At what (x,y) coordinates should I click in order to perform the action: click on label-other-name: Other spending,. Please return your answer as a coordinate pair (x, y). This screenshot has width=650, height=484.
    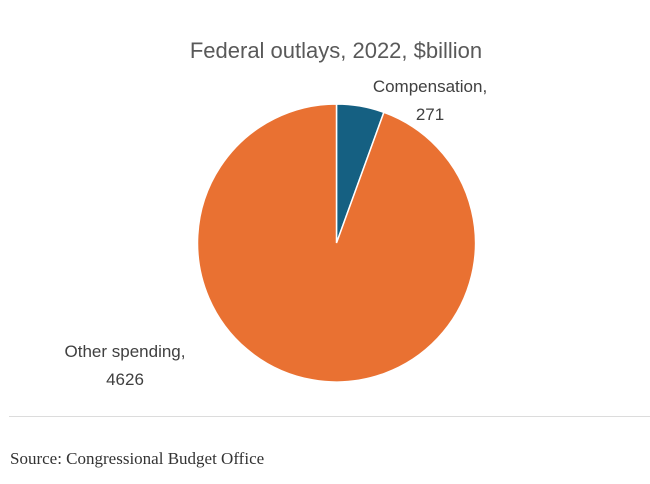
    Looking at the image, I should click on (125, 351).